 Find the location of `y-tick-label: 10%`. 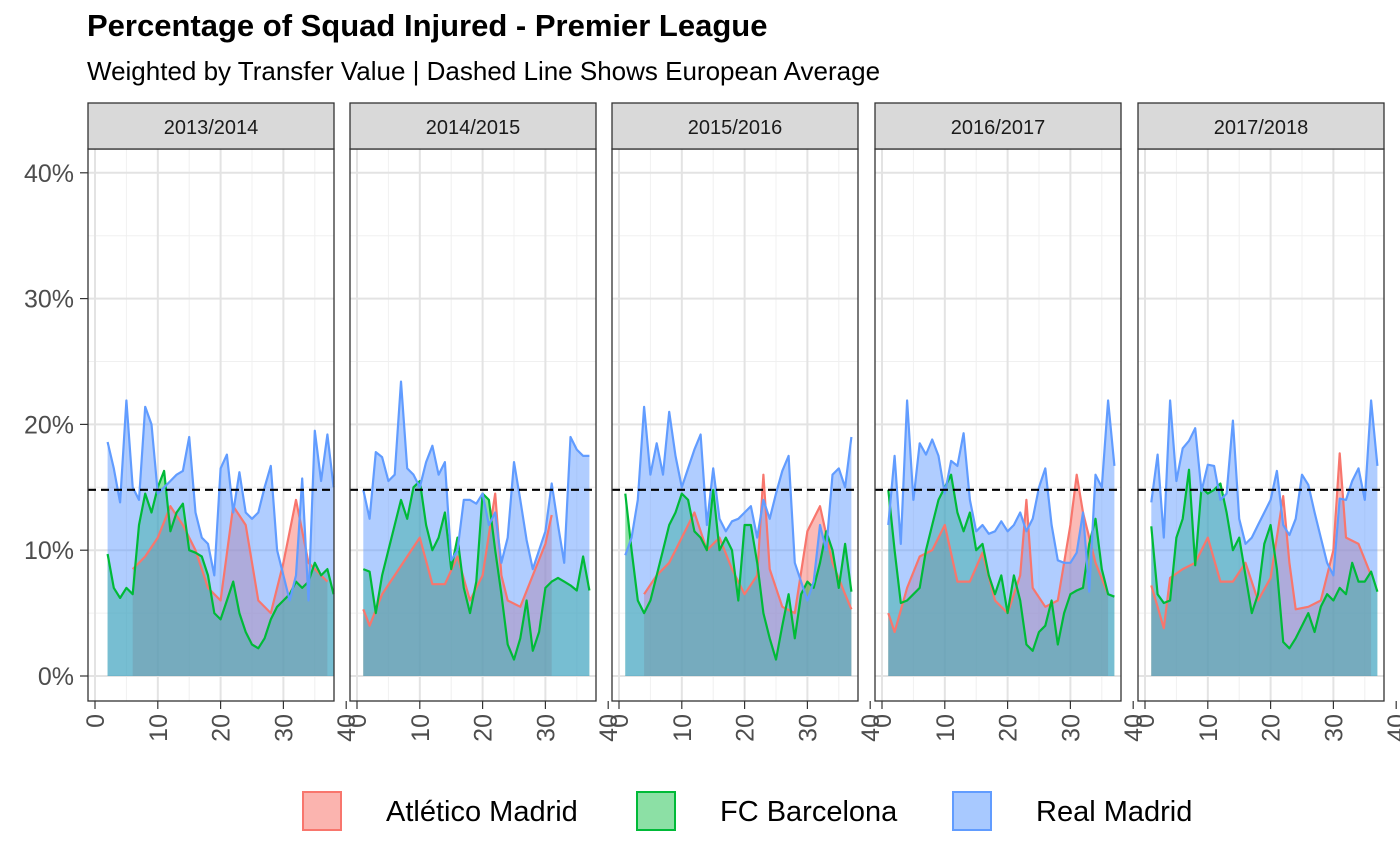

y-tick-label: 10% is located at coordinates (49, 551).